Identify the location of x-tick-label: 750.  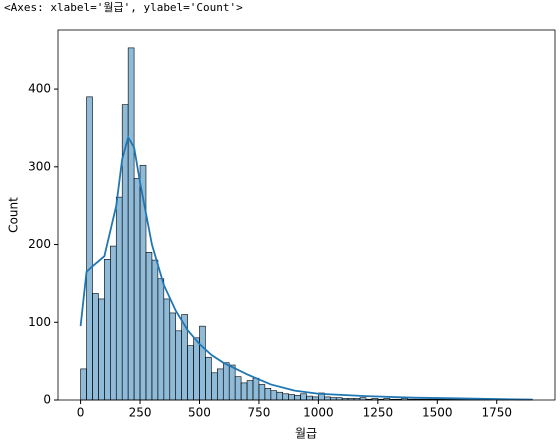
(258, 413).